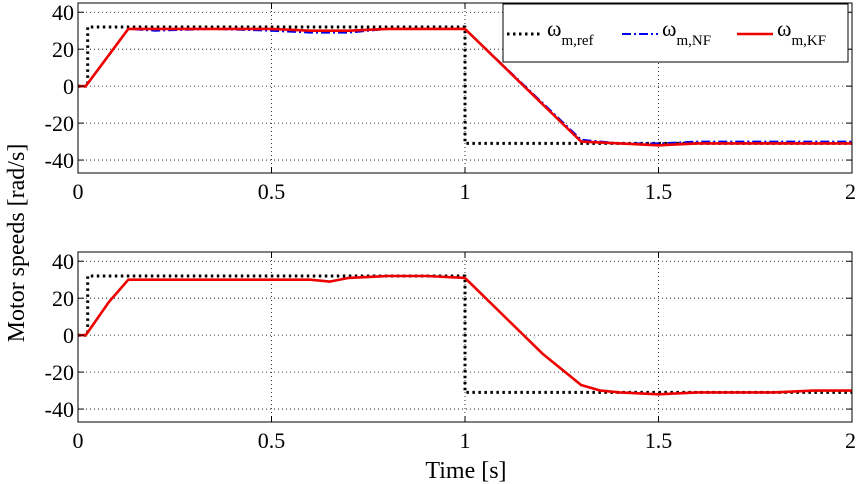  What do you see at coordinates (465, 471) in the screenshot?
I see `x-axis-label: Time [s]` at bounding box center [465, 471].